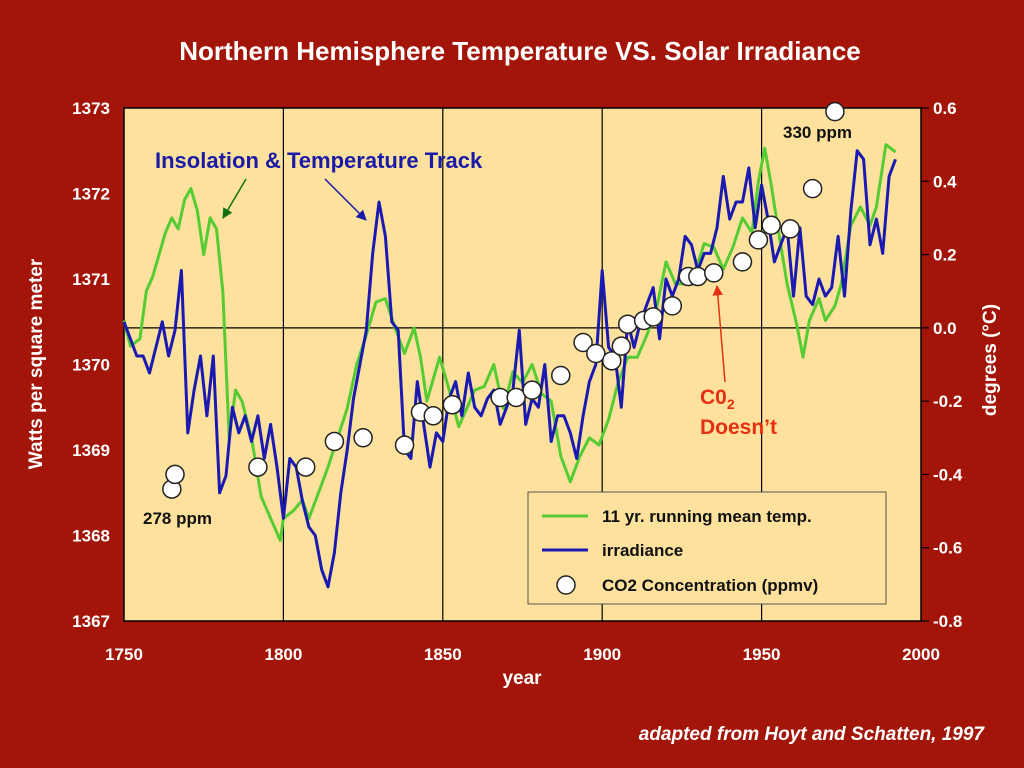  I want to click on left-tick-label: 1370, so click(91, 365).